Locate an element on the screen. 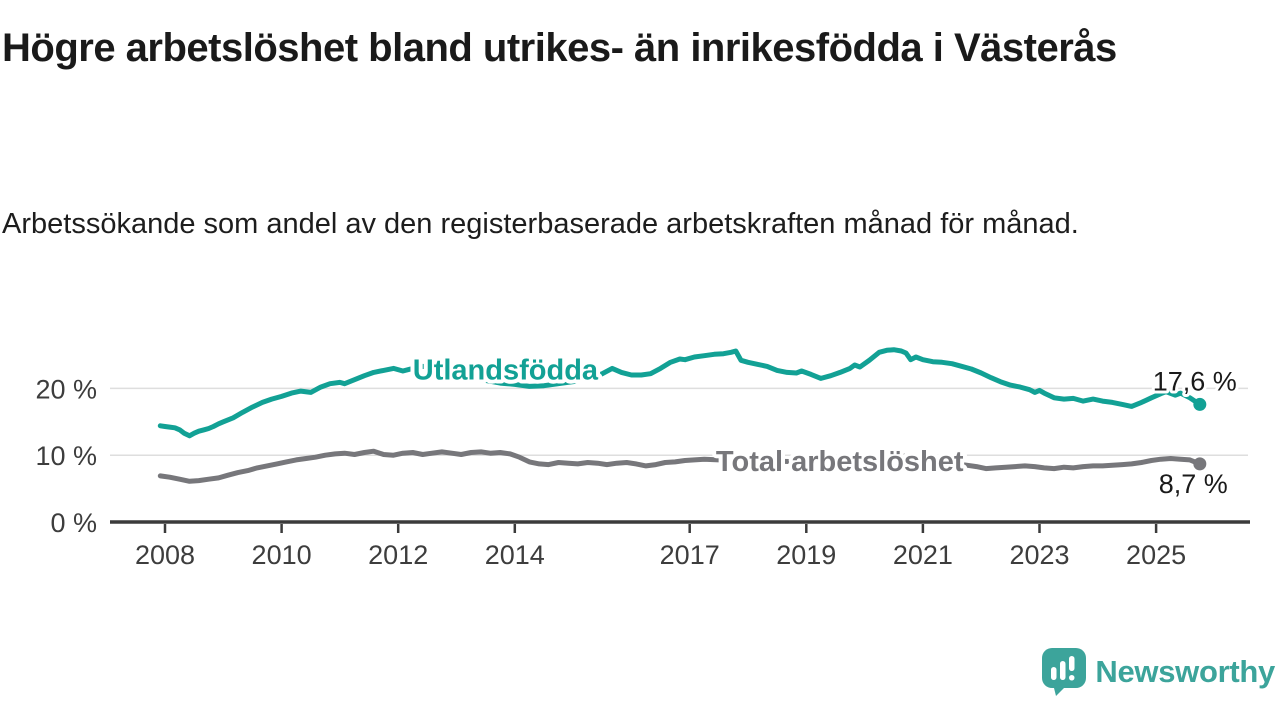 The width and height of the screenshot is (1280, 720). series-line-total-arbetsloshet is located at coordinates (680, 466).